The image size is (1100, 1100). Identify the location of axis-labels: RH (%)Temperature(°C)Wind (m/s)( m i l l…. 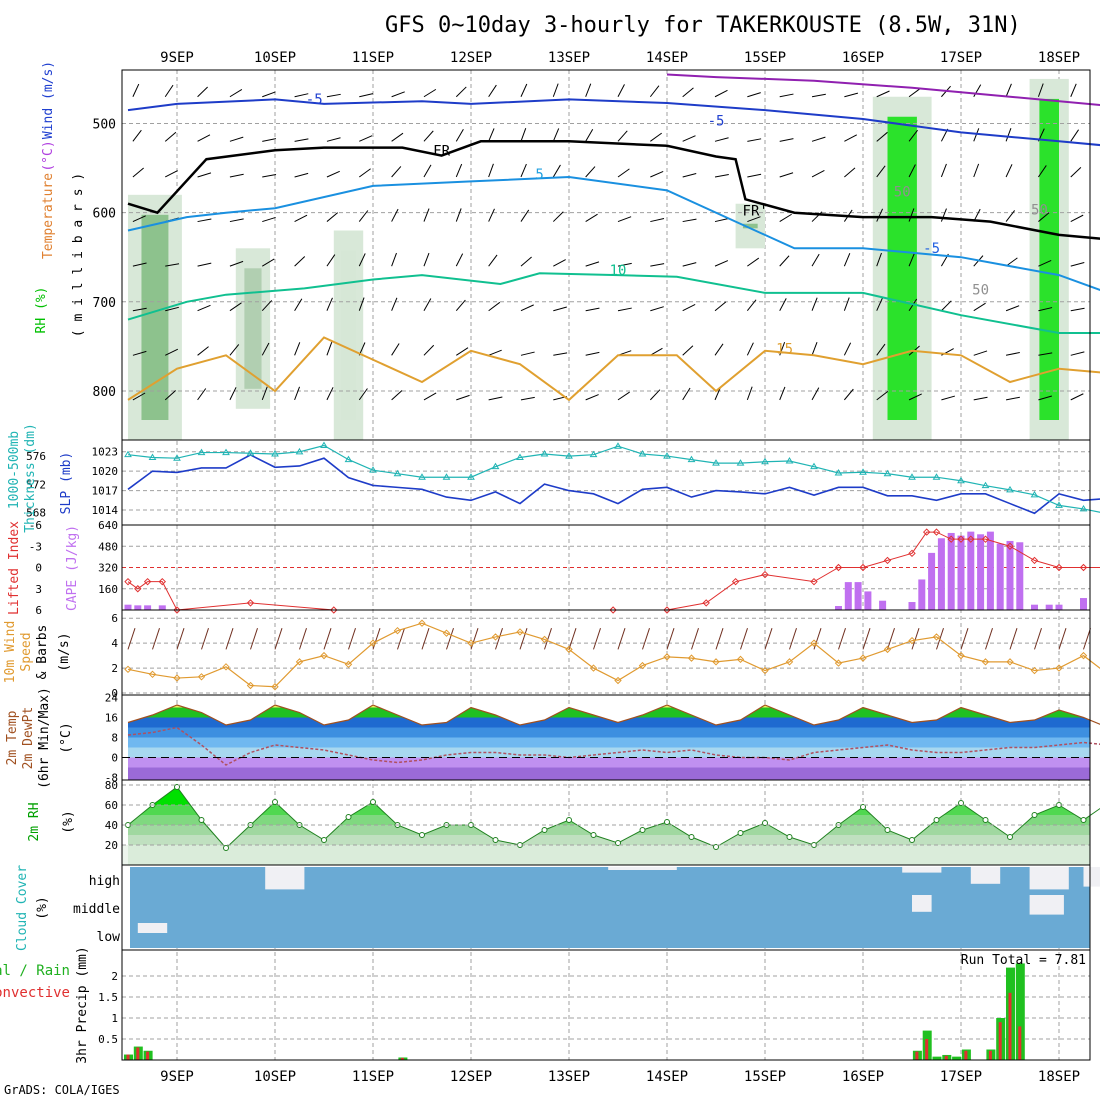
(45, 562).